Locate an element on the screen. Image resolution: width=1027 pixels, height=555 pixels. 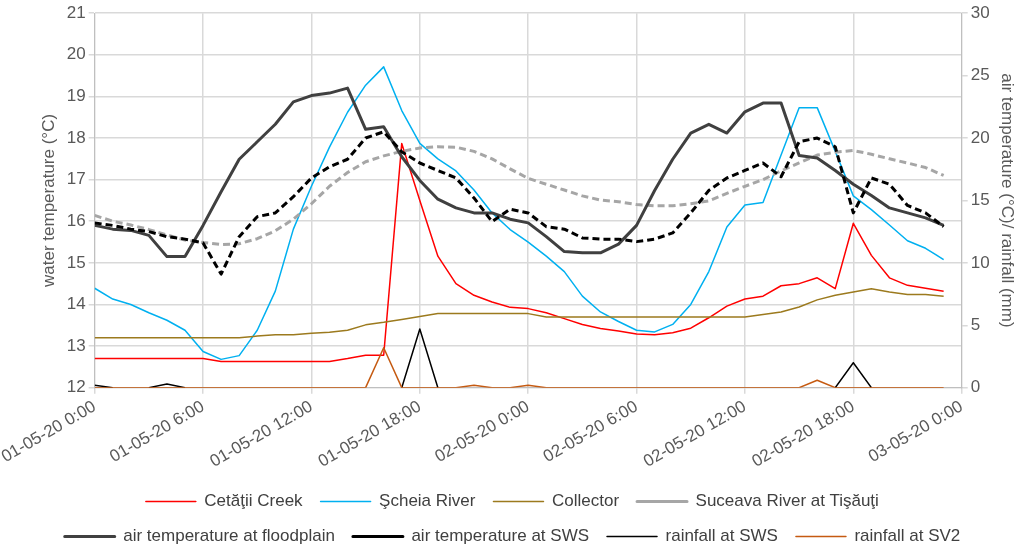
y-tick-label: 14 is located at coordinates (76, 304).